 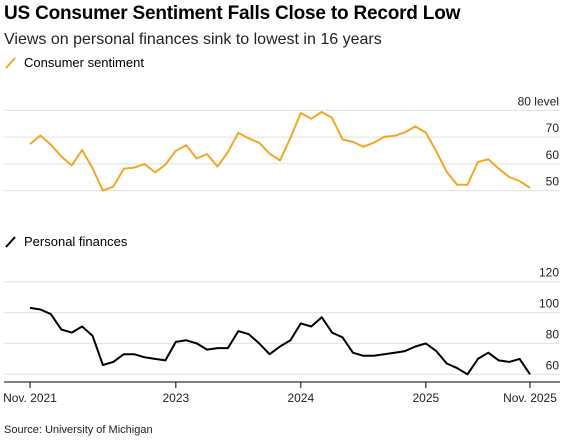 I want to click on xtick-label-2025: 2025, so click(x=425, y=398).